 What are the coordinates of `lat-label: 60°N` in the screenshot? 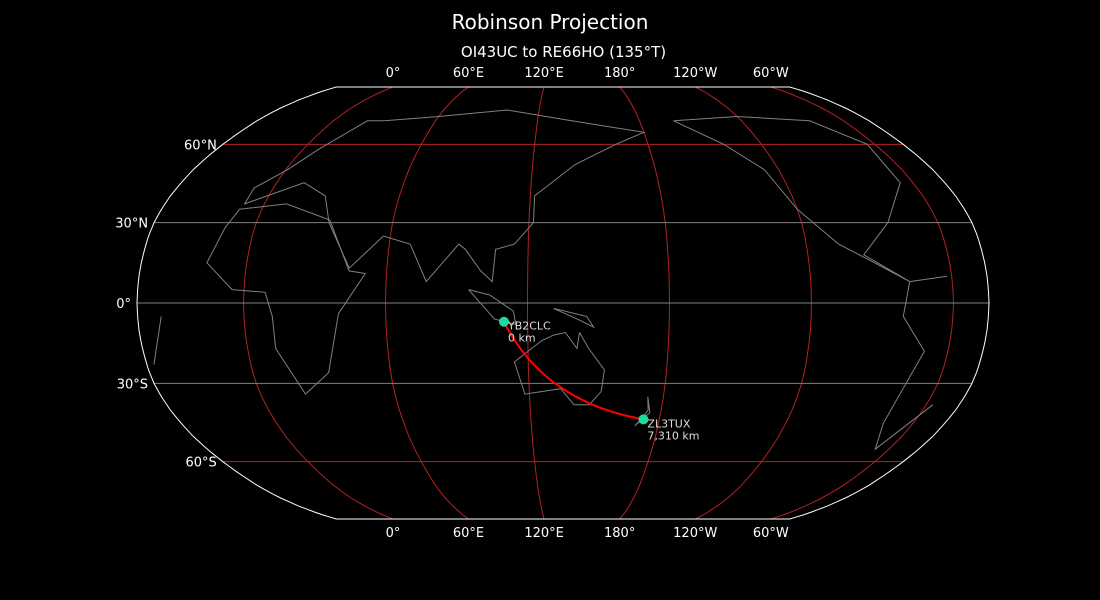 It's located at (200, 145).